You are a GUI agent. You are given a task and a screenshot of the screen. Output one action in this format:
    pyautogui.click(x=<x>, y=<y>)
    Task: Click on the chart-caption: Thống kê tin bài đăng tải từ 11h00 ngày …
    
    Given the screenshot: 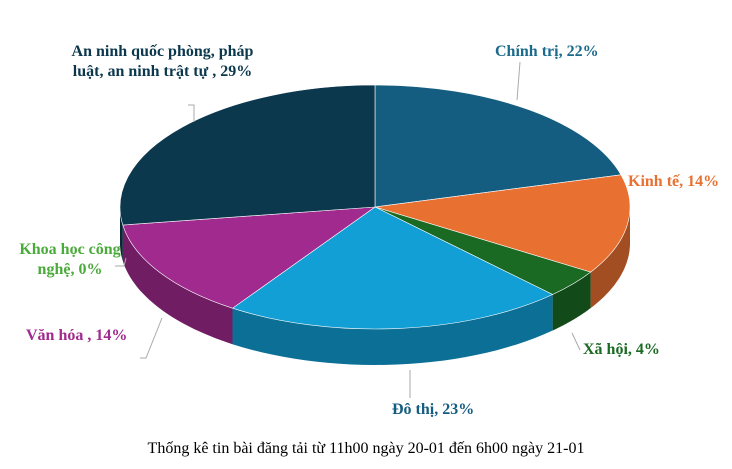 What is the action you would take?
    pyautogui.click(x=366, y=448)
    